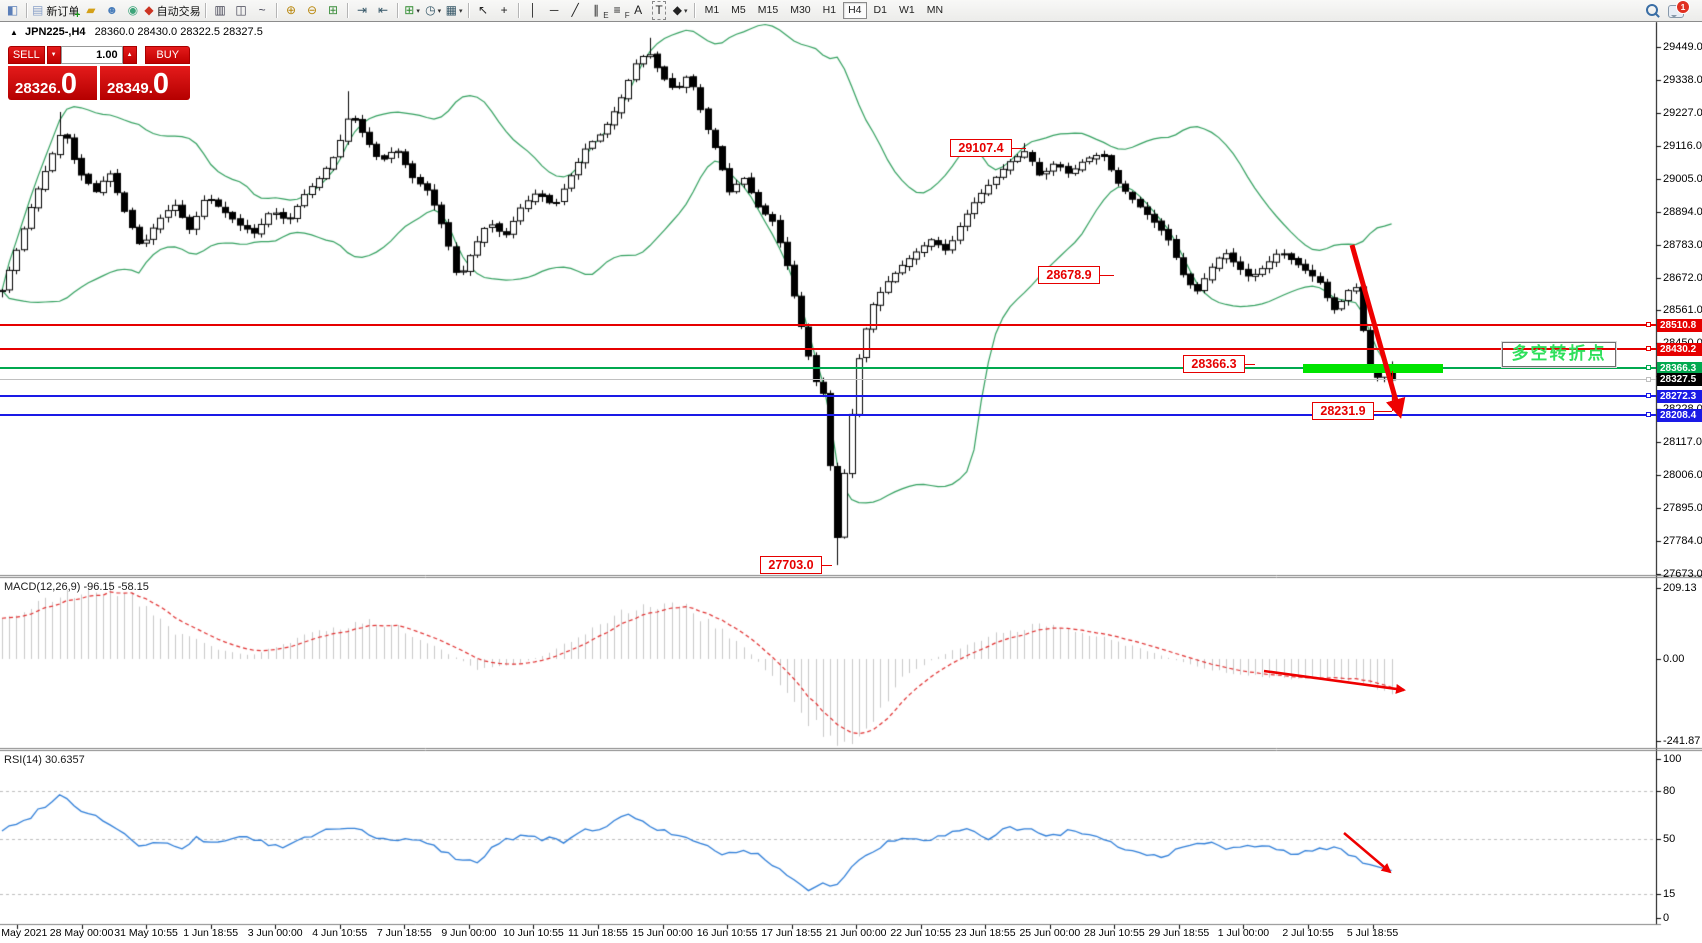 This screenshot has height=943, width=1702. I want to click on cursor-icon: ↖, so click(483, 10).